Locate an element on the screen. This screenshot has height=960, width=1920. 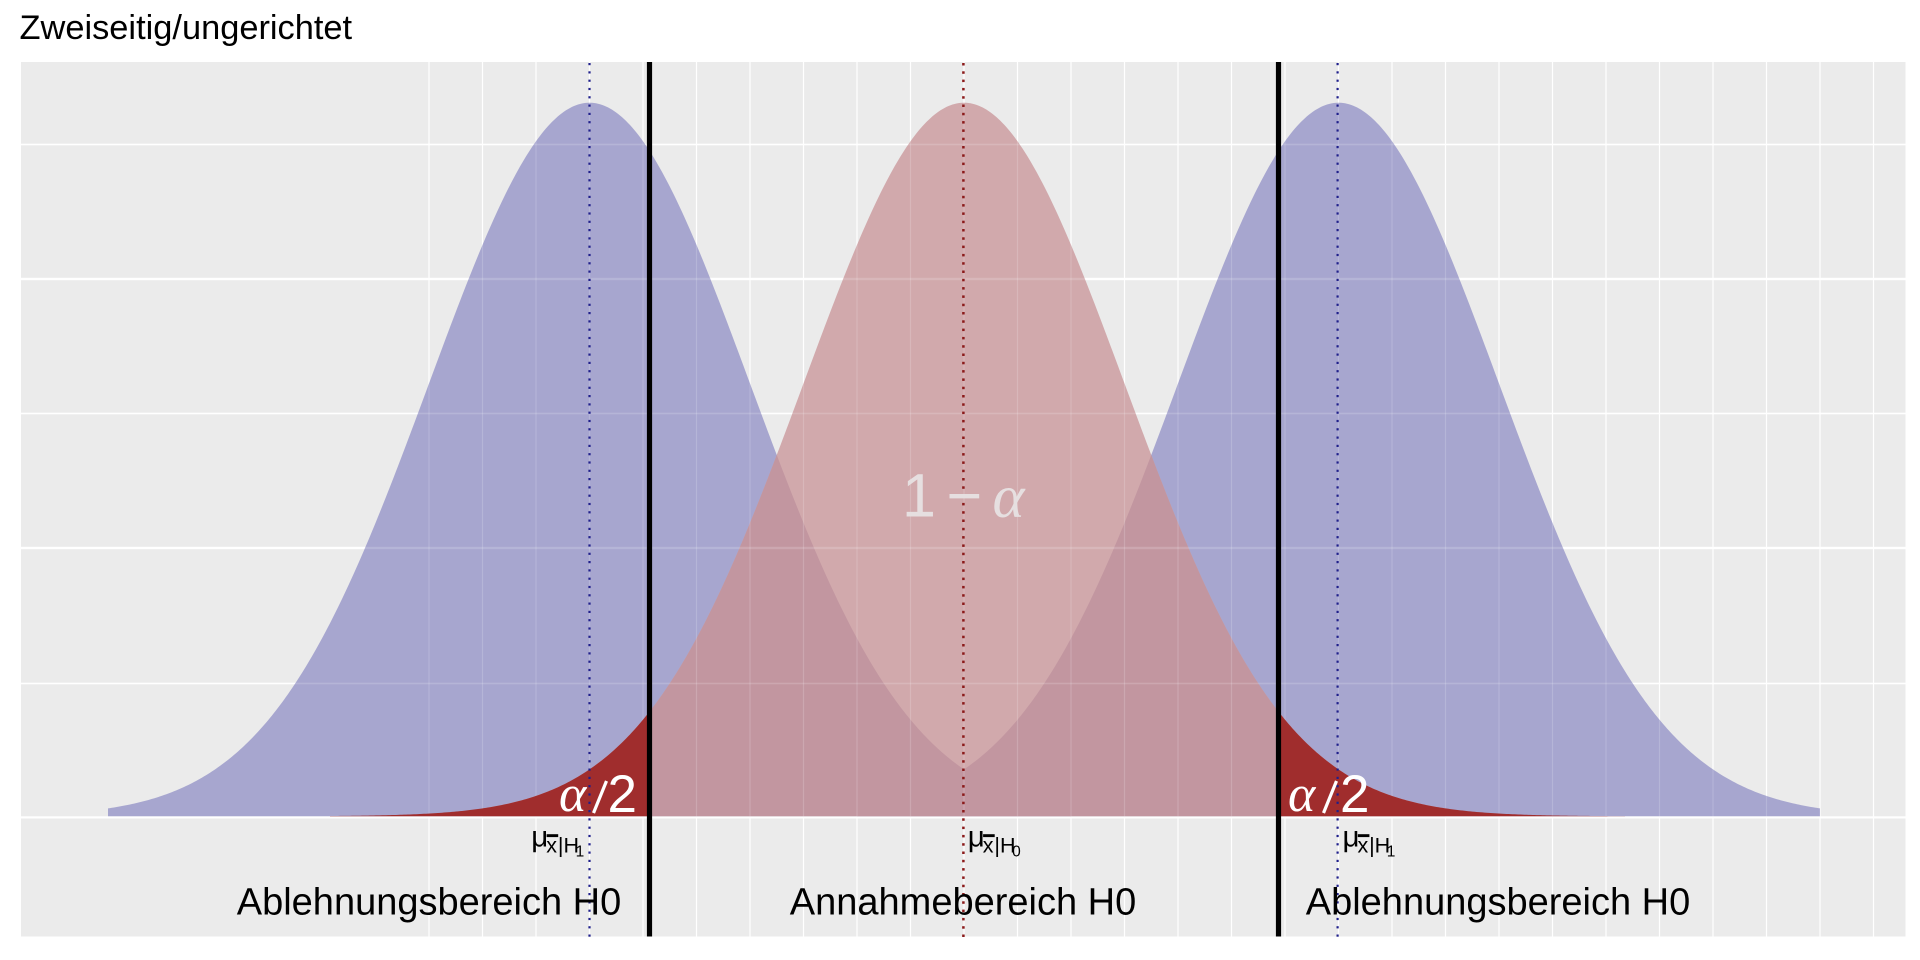
svg-text: 0 is located at coordinates (1016, 851).